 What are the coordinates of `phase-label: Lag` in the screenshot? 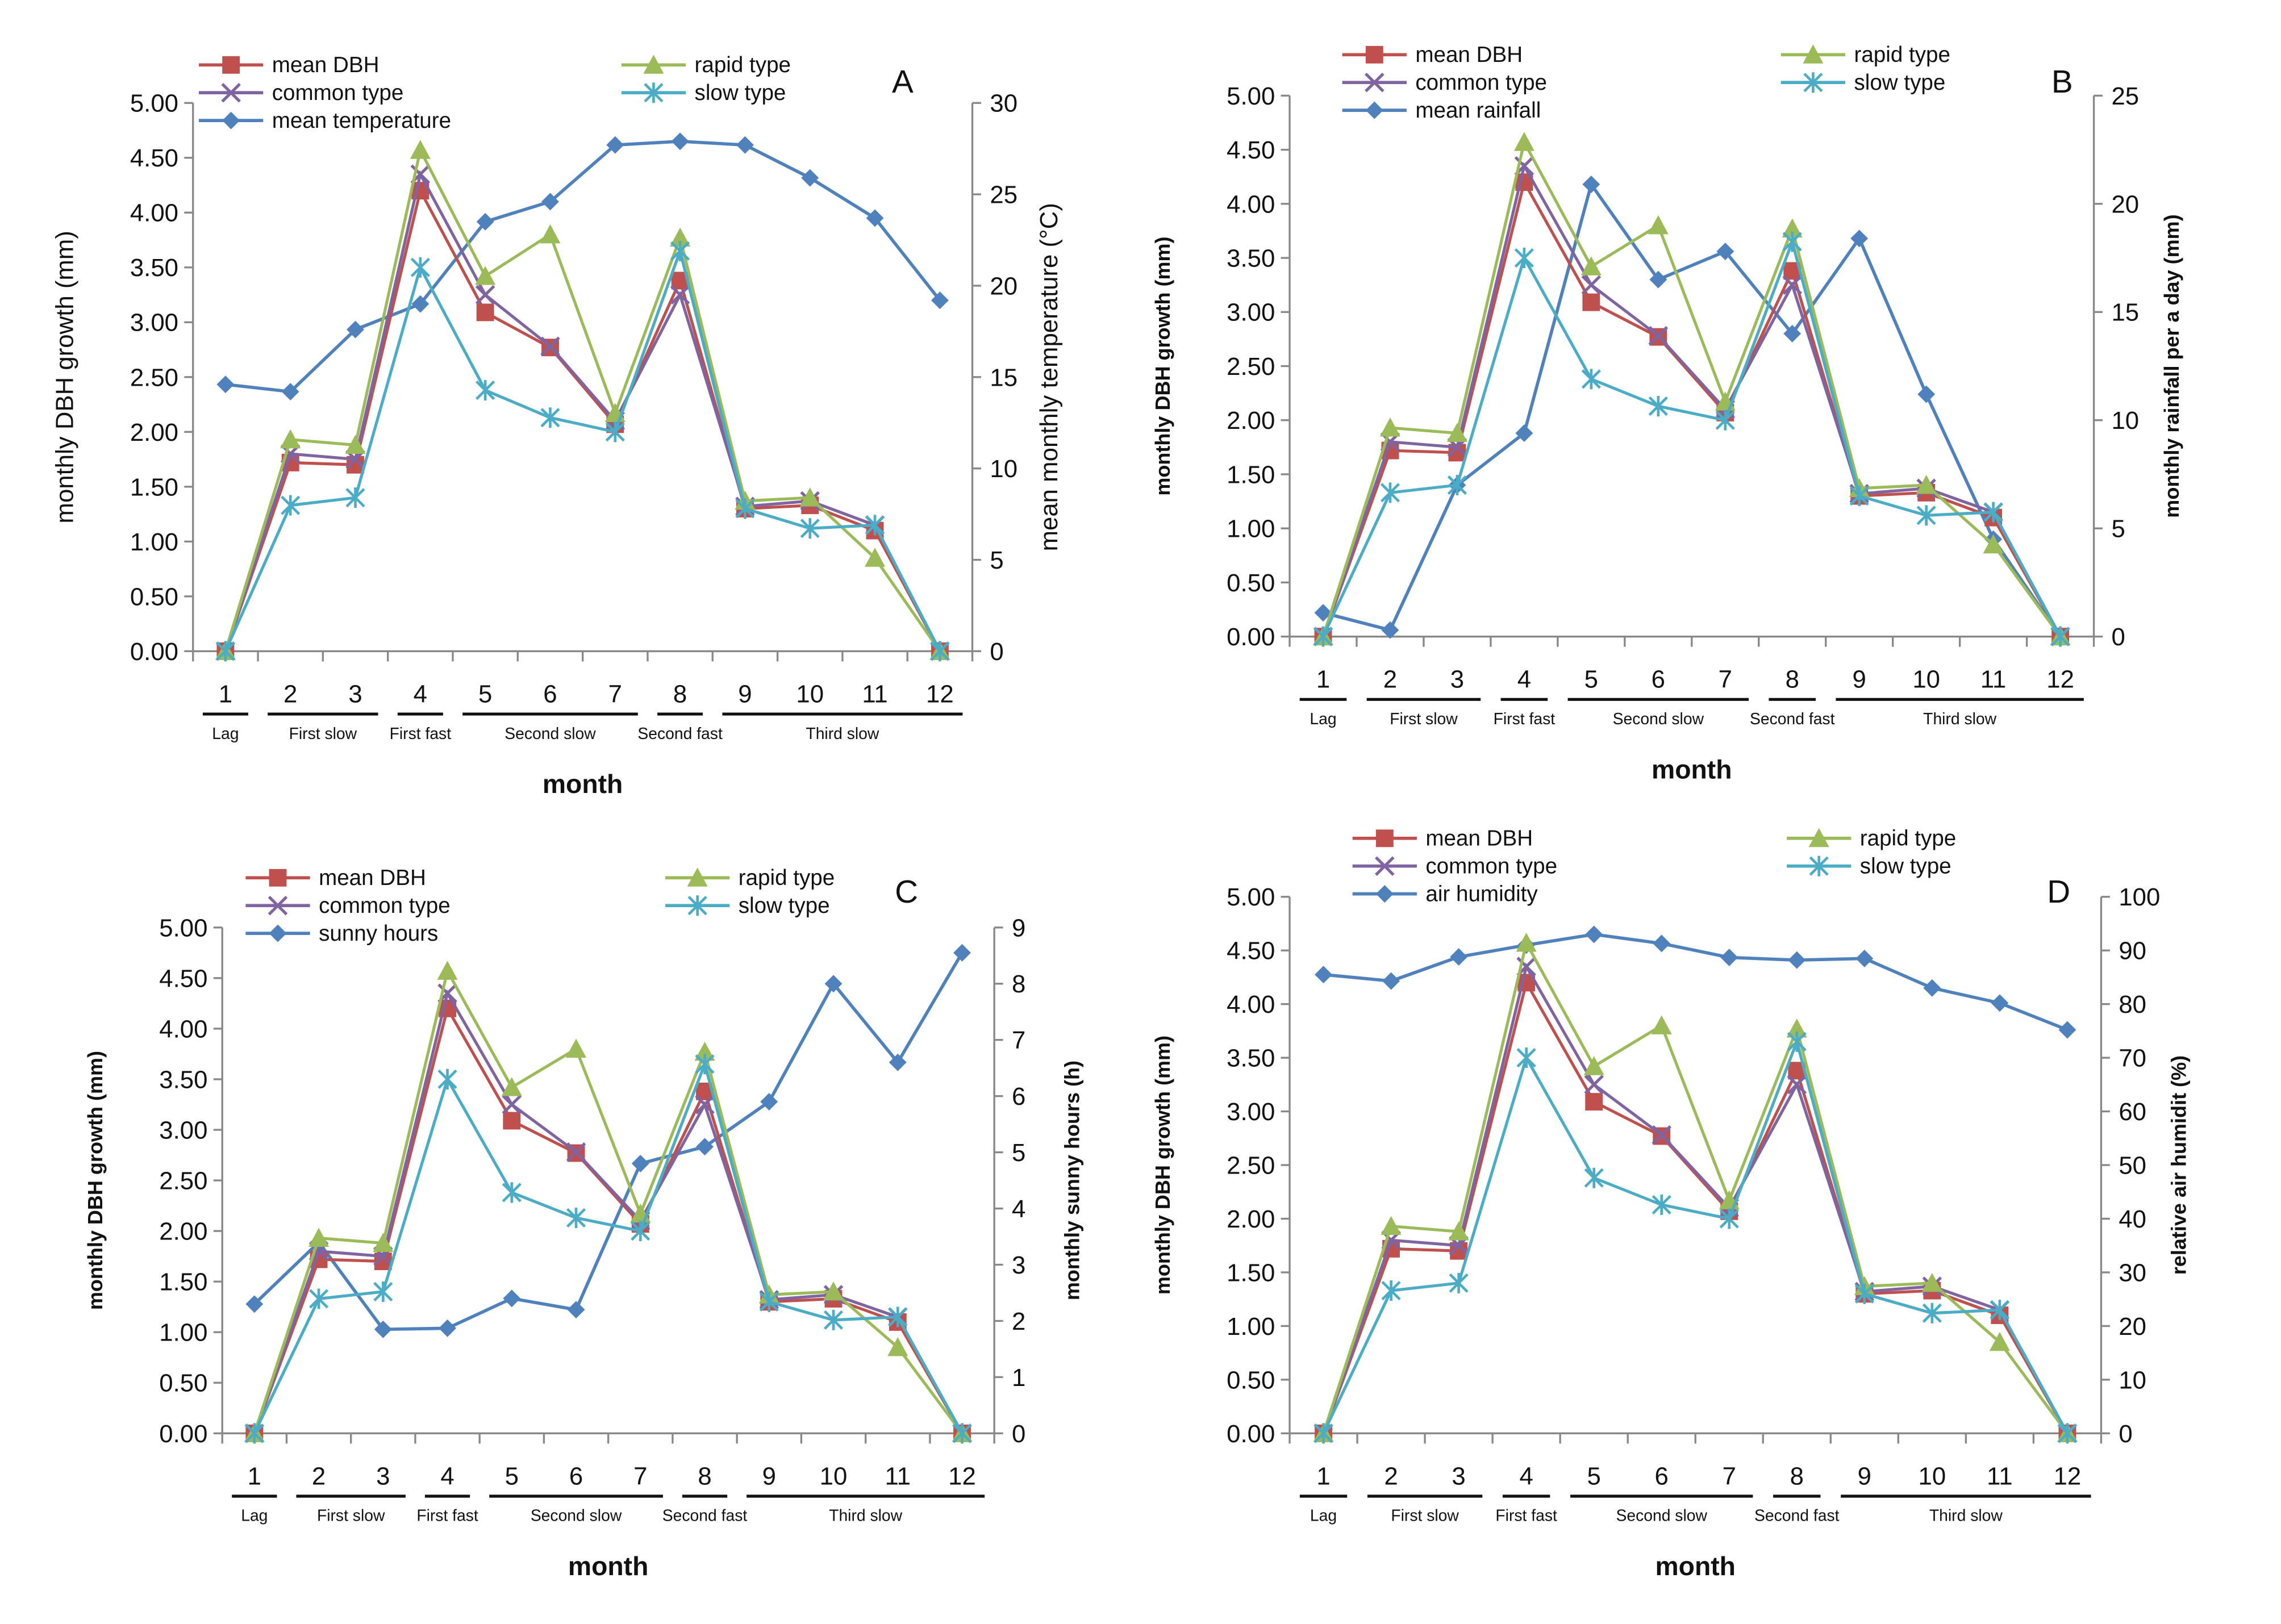 It's located at (255, 1515).